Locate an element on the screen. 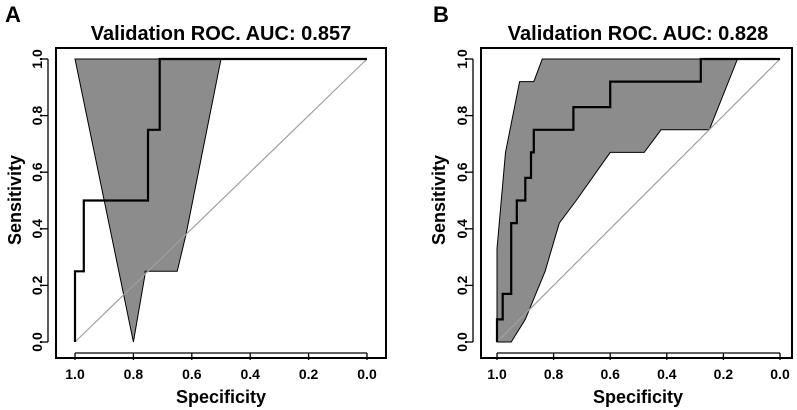  chart-title: Validation ROC. AUC: 0.828 is located at coordinates (638, 34).